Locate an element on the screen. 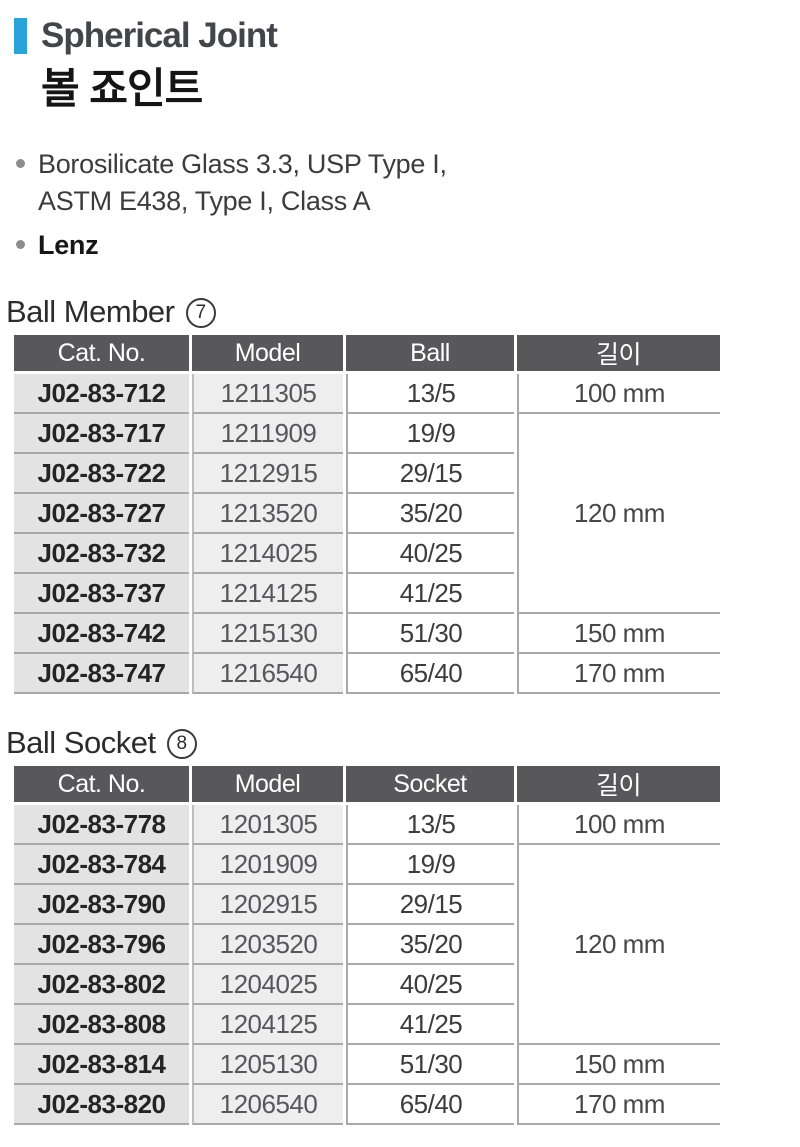  table-row: J02-83-732 1214025 40/25 is located at coordinates (367, 554).